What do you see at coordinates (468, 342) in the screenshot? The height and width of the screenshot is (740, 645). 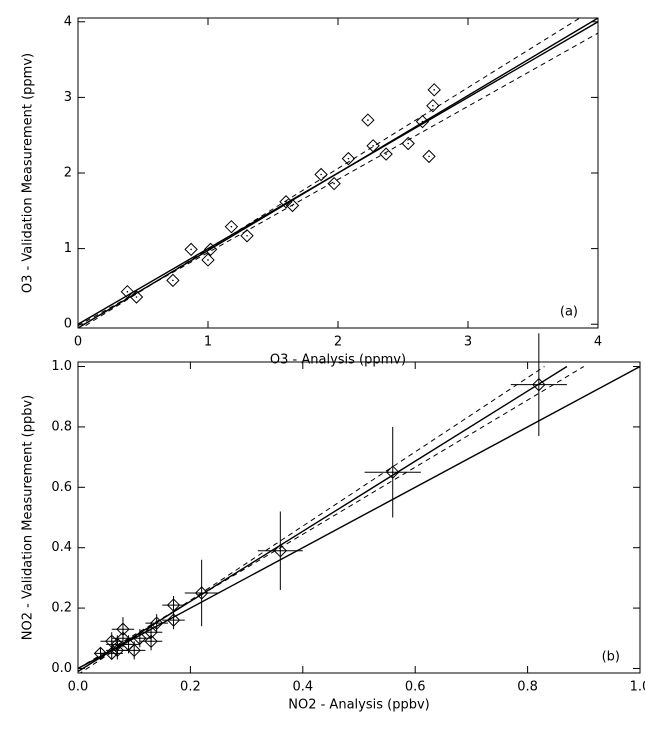 I see `x-tick-label: 3` at bounding box center [468, 342].